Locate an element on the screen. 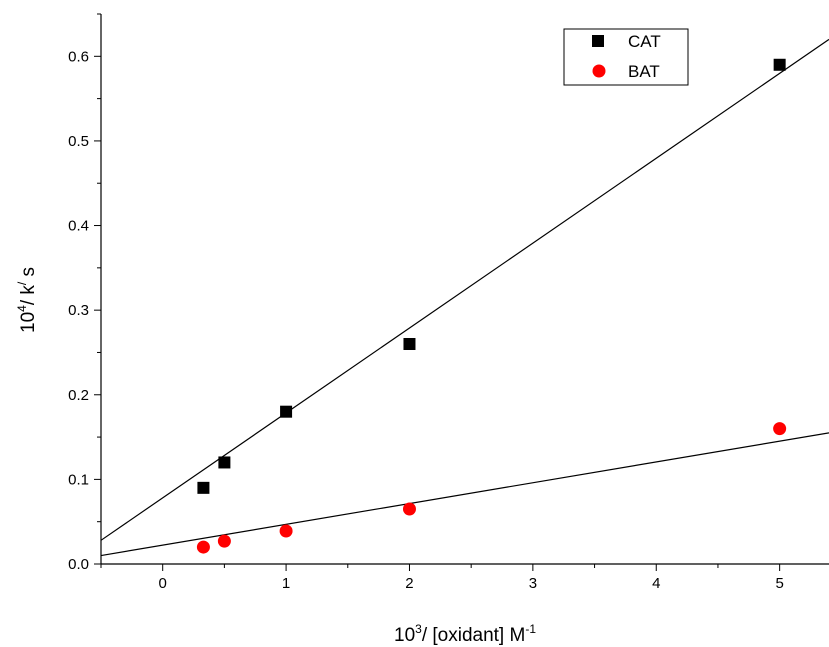 This screenshot has height=647, width=829. y-axis-title-base: 10 is located at coordinates (28, 322).